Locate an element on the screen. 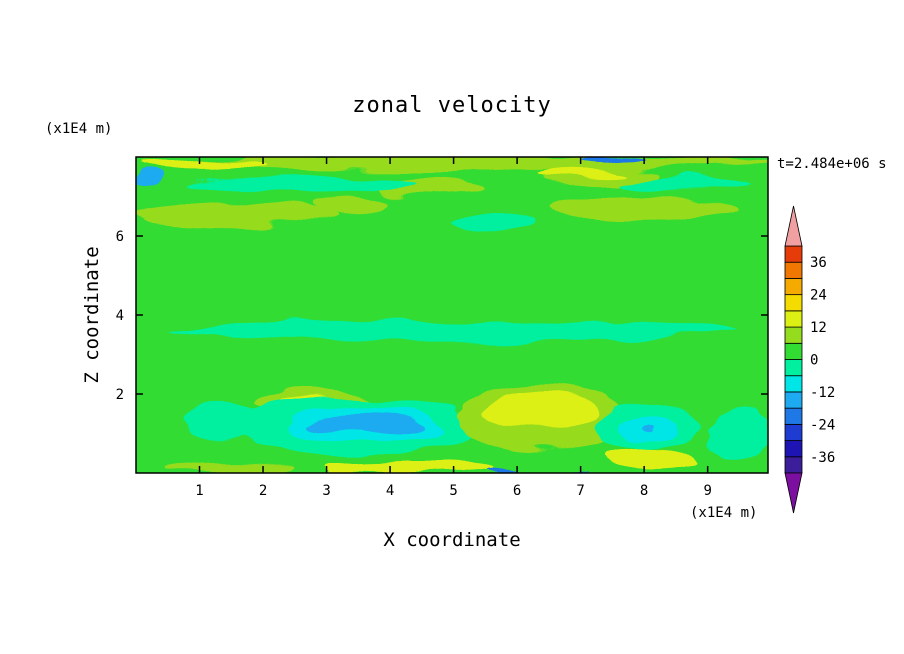  colorbar-tick-label: 12 is located at coordinates (818, 328).